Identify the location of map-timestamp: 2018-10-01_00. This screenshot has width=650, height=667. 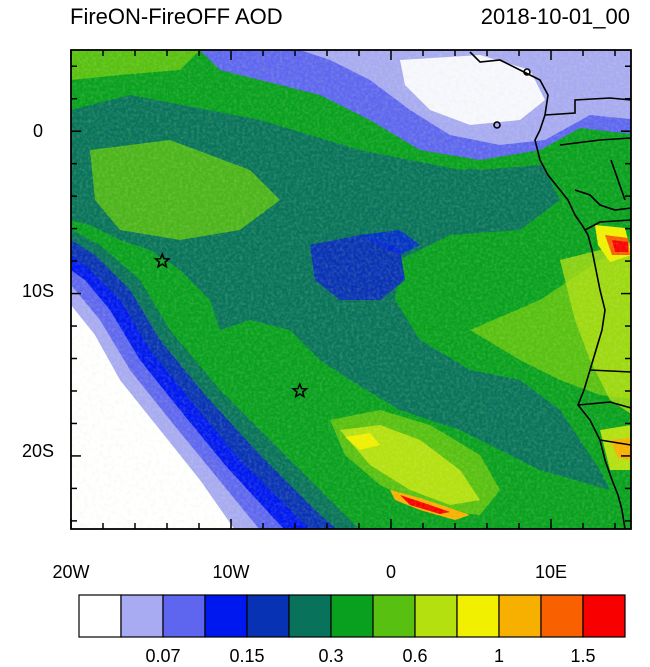
(555, 16).